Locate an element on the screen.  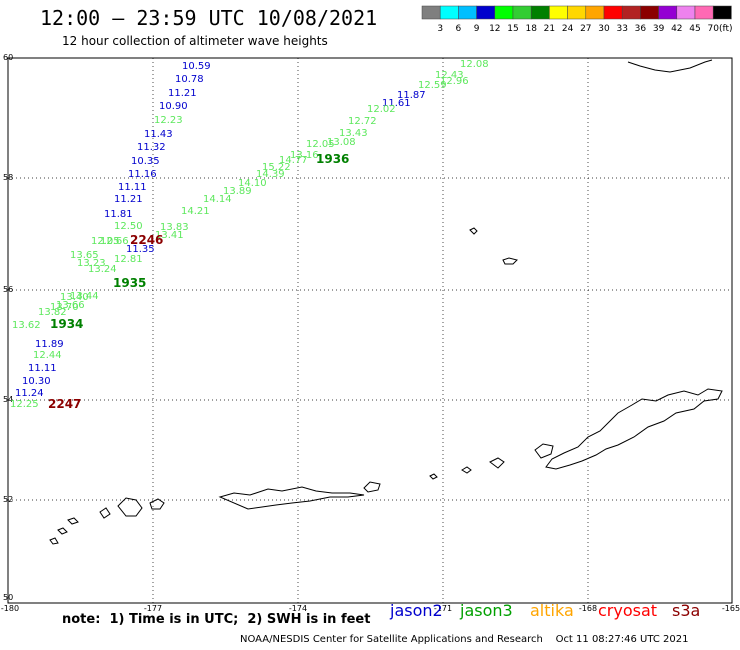
pass-time-label-jason3: 1936 is located at coordinates (332, 159).